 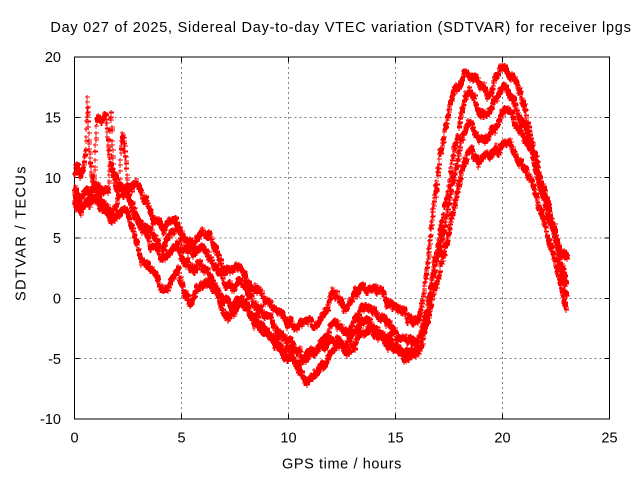 I want to click on svg-text: -10, so click(x=50, y=420).